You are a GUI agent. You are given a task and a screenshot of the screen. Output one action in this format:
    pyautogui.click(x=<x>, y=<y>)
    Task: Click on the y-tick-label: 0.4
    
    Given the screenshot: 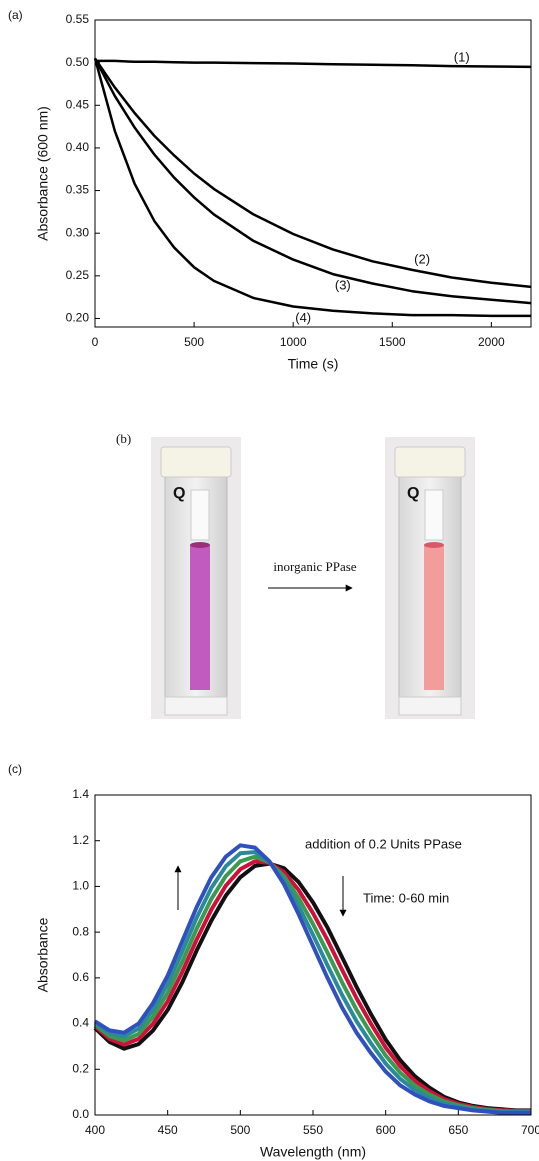 What is the action you would take?
    pyautogui.click(x=80, y=1023)
    